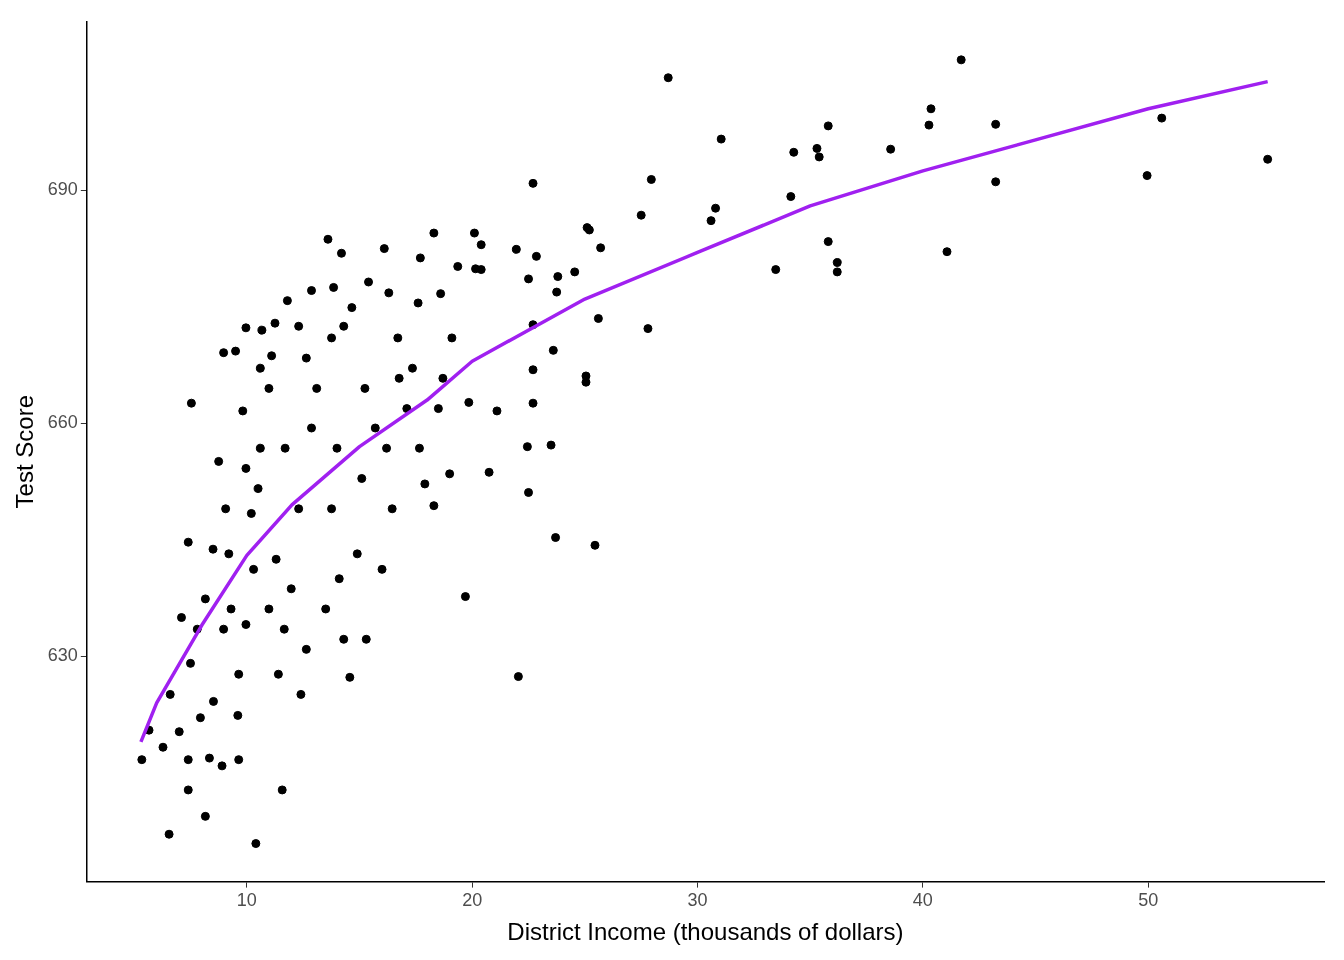  Describe the element at coordinates (697, 900) in the screenshot. I see `x-tick-label: 30` at that location.